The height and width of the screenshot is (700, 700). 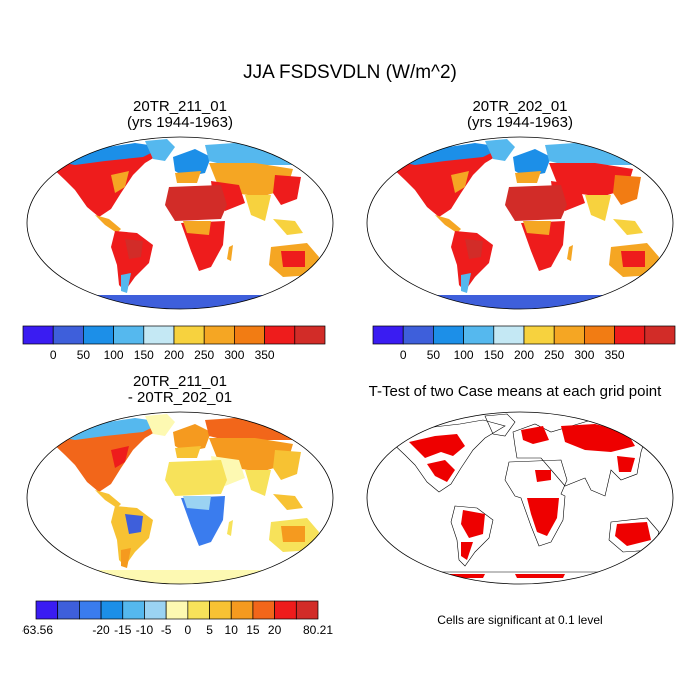 I want to click on colorbar-case1-tick-label: 350, so click(x=265, y=355).